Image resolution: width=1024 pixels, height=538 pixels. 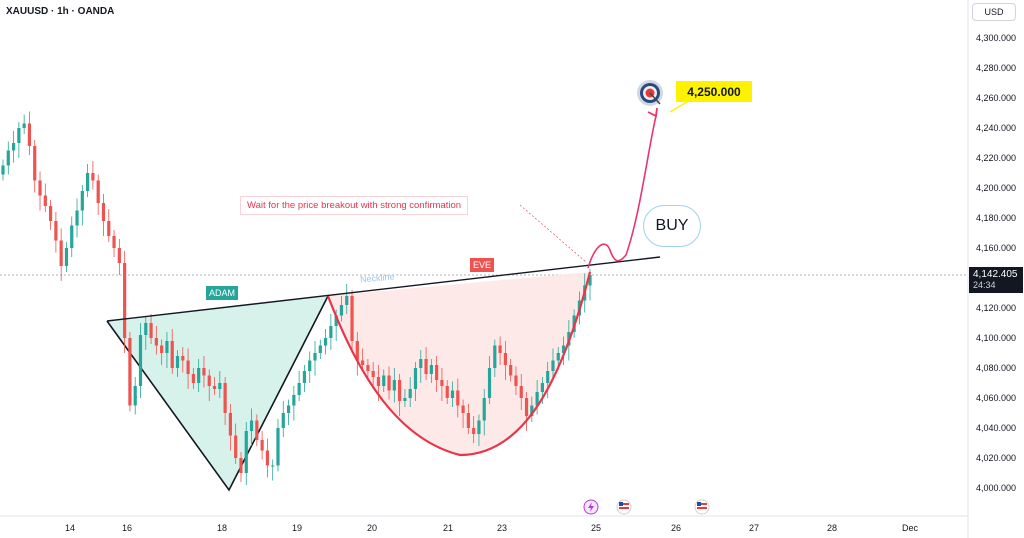 What do you see at coordinates (994, 12) in the screenshot?
I see `currency-button: USD` at bounding box center [994, 12].